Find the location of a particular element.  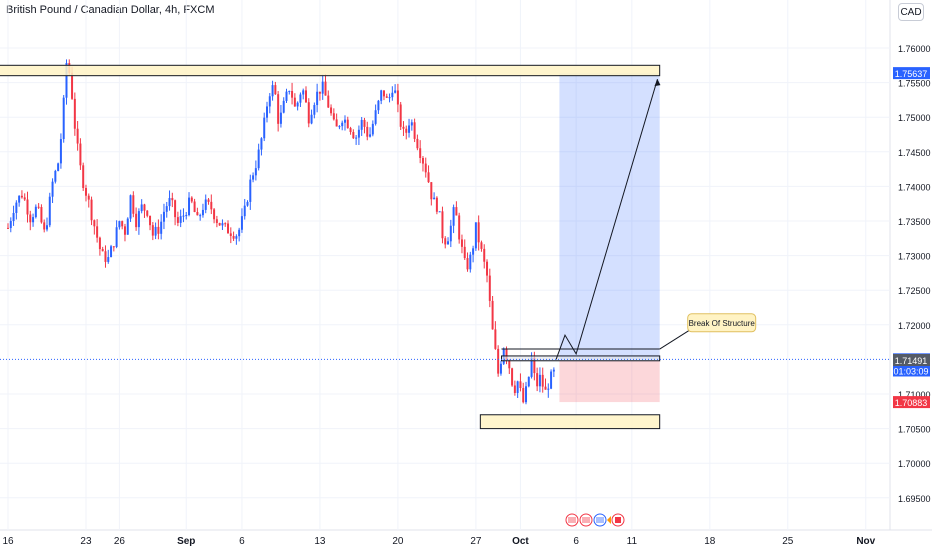

time-tick-label: 20 is located at coordinates (398, 541).